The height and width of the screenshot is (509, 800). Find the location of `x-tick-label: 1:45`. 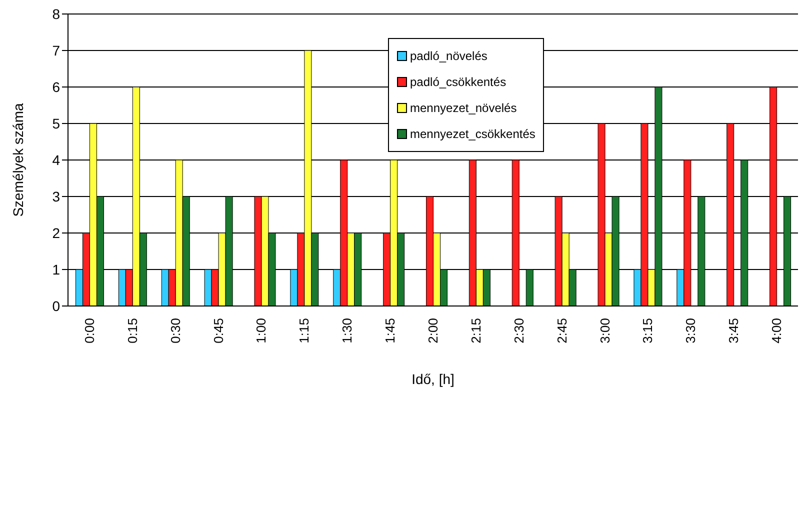

x-tick-label: 1:45 is located at coordinates (390, 331).